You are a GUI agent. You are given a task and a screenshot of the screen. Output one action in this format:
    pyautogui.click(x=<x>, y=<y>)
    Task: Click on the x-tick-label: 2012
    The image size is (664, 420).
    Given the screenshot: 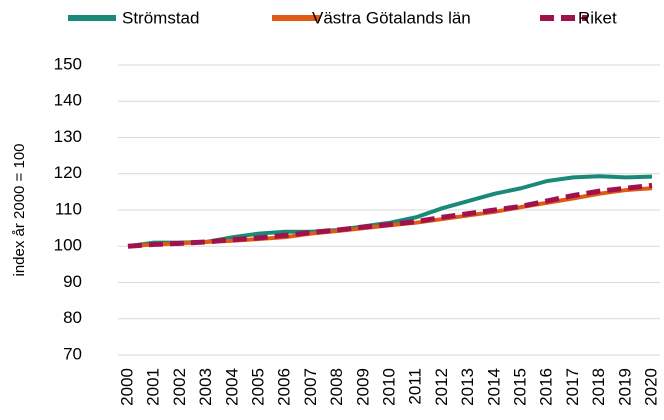 What is the action you would take?
    pyautogui.click(x=441, y=387)
    